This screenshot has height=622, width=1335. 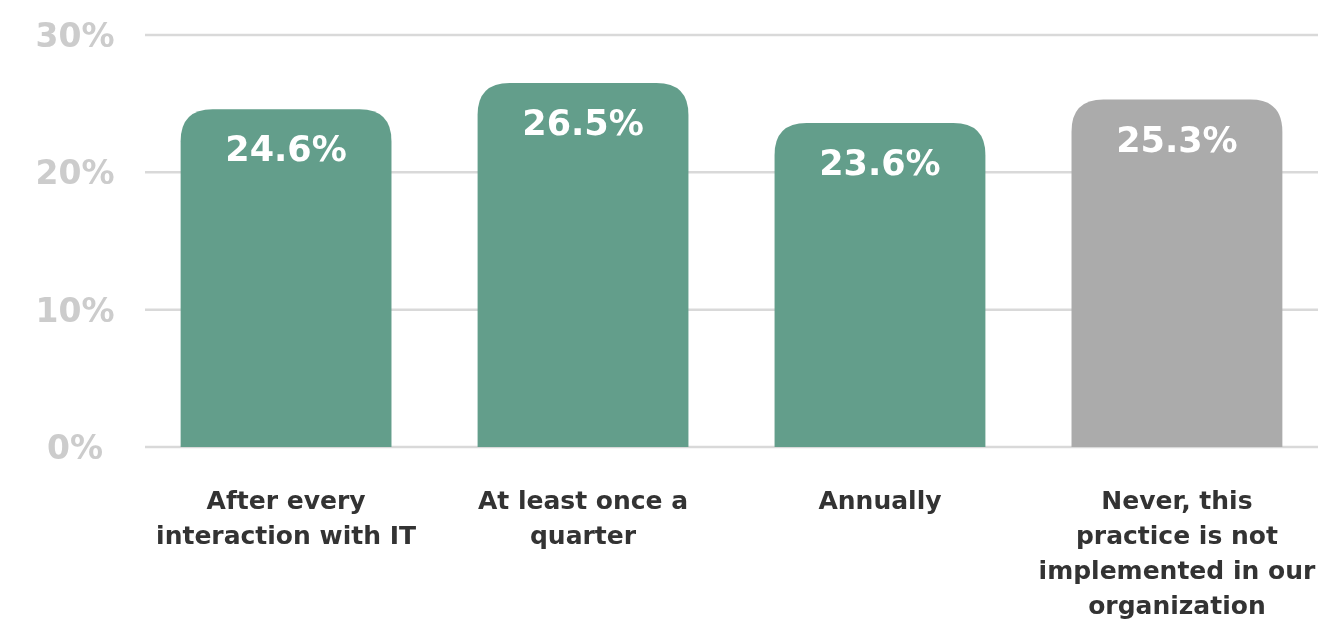 What do you see at coordinates (1177, 553) in the screenshot?
I see `x-tick-label: Never, this practice is not implemented in our organization` at bounding box center [1177, 553].